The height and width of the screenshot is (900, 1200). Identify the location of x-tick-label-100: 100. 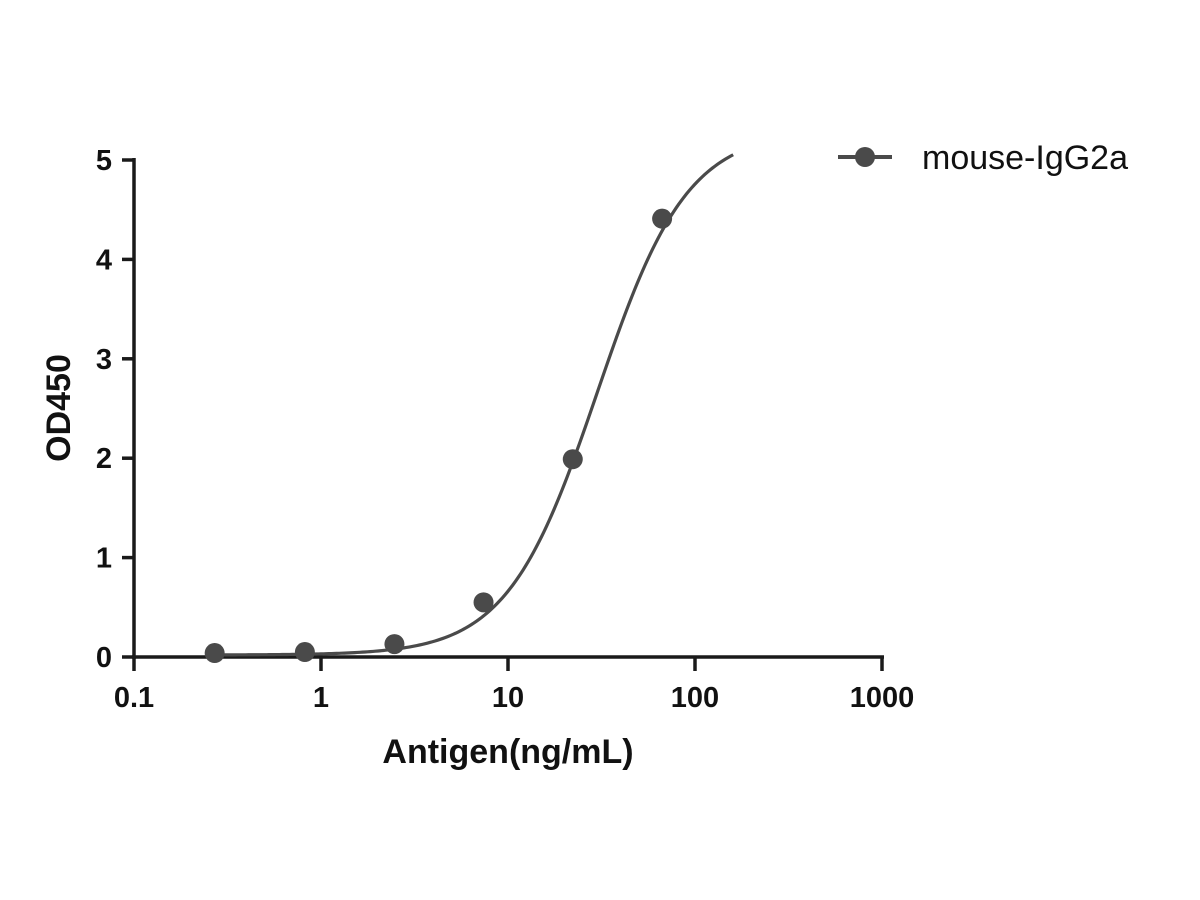
(695, 698).